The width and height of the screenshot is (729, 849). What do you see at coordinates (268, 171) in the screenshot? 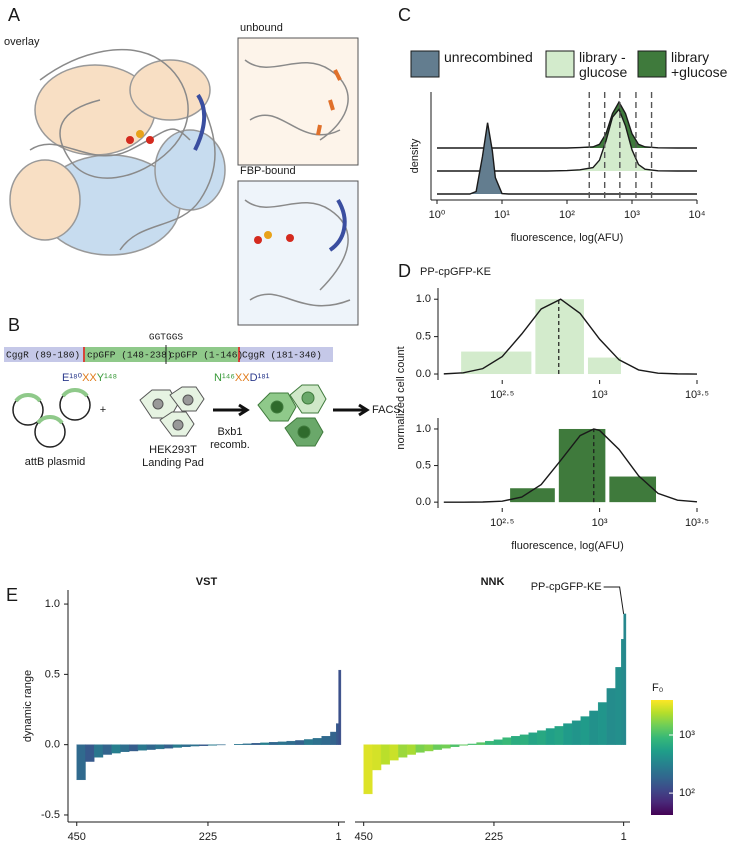
I see `structure-label: FBP-bound` at bounding box center [268, 171].